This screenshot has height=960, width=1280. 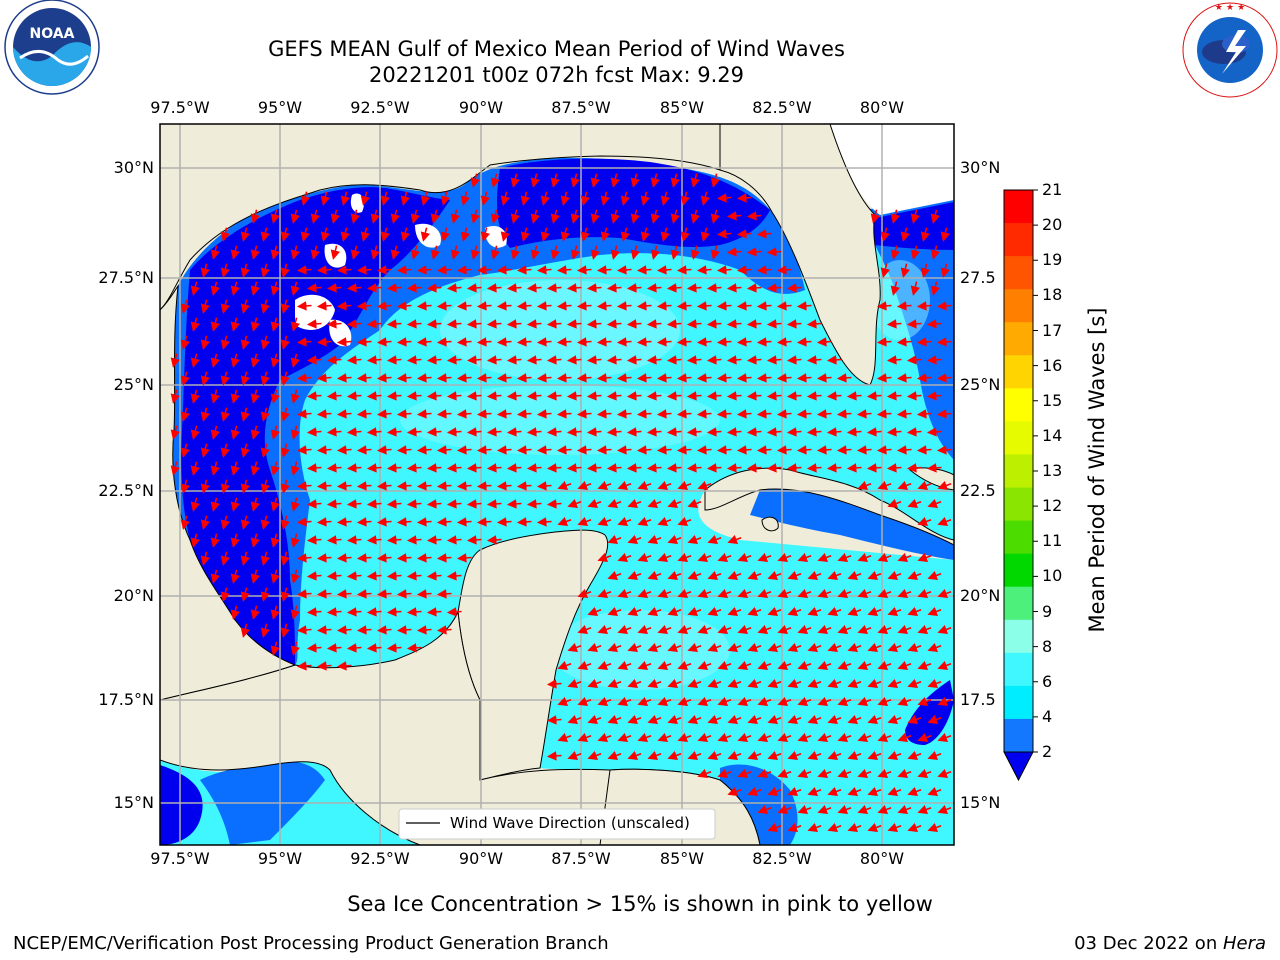 I want to click on lat-tick-left: 22.5°N, so click(x=126, y=490).